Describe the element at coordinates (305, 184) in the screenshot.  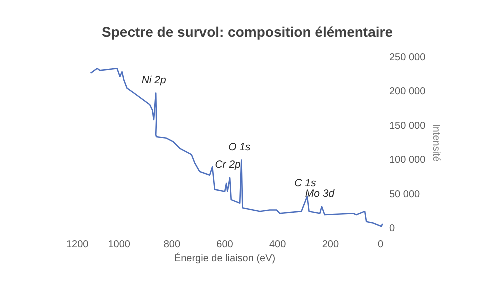
I see `annotation: C 1s` at that location.